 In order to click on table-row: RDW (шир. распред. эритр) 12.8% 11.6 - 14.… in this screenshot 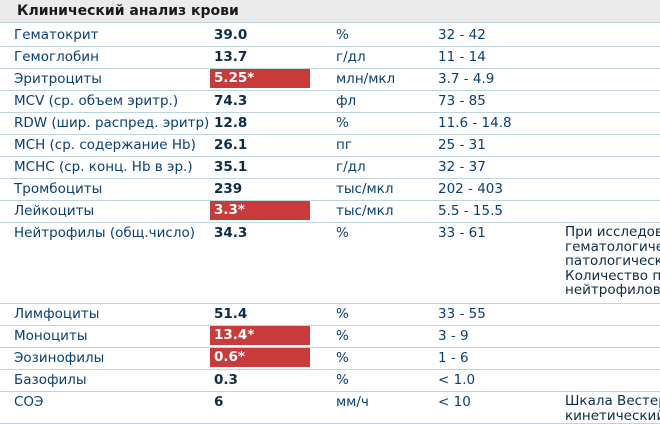, I will do `click(330, 123)`.